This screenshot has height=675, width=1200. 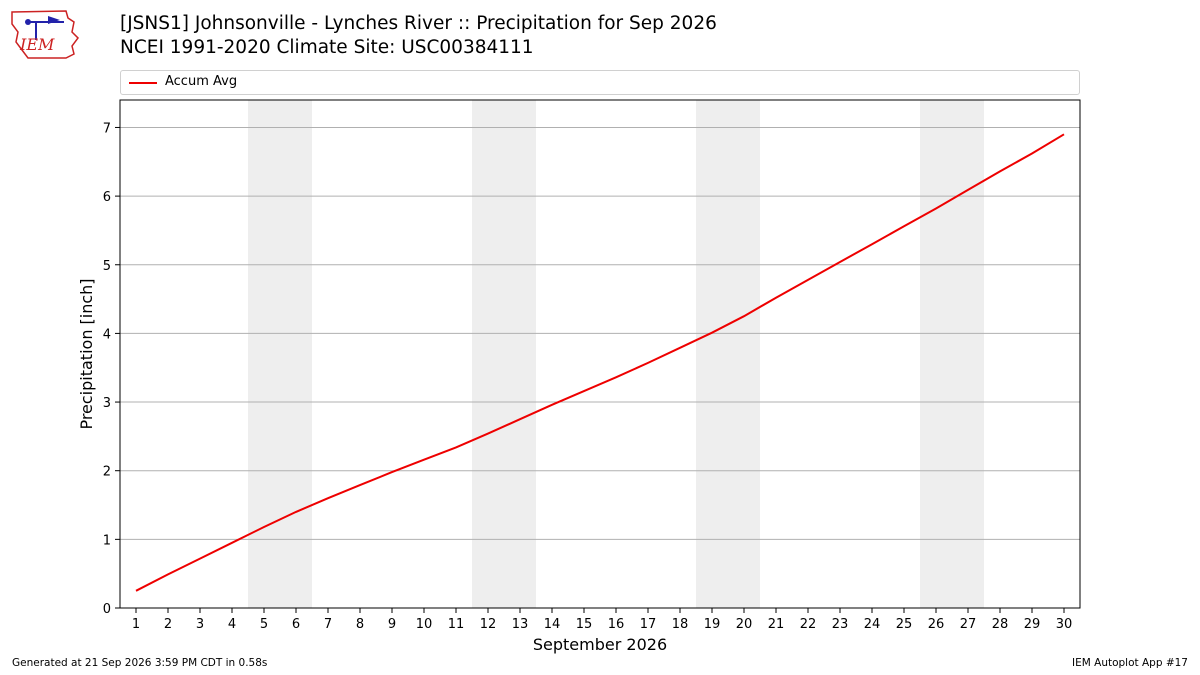 I want to click on x-tick-label: 5, so click(x=264, y=624).